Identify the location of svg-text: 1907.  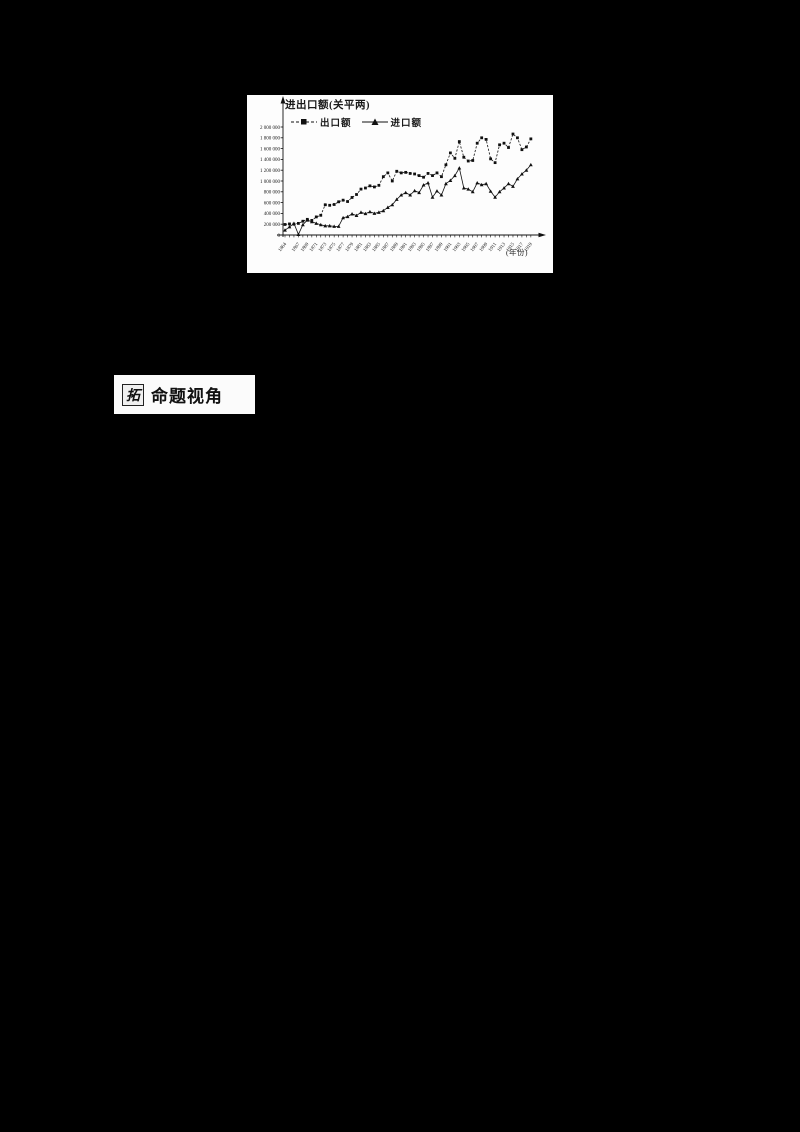
(475, 247).